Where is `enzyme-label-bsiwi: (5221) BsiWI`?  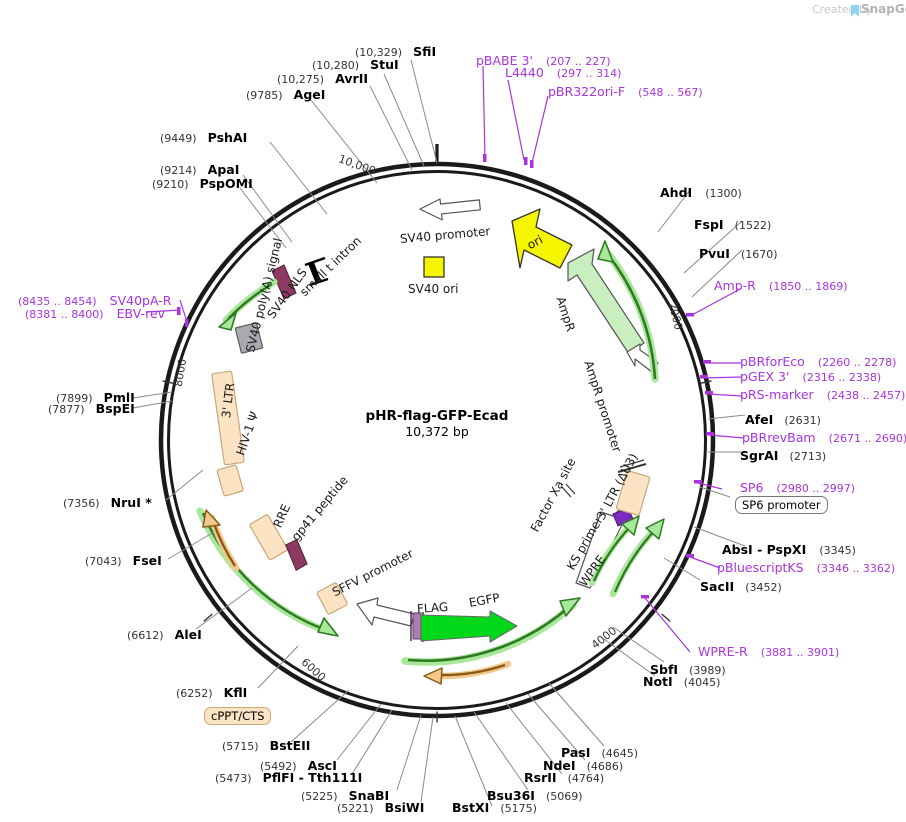
enzyme-label-bsiwi: (5221) BsiWI is located at coordinates (380, 807).